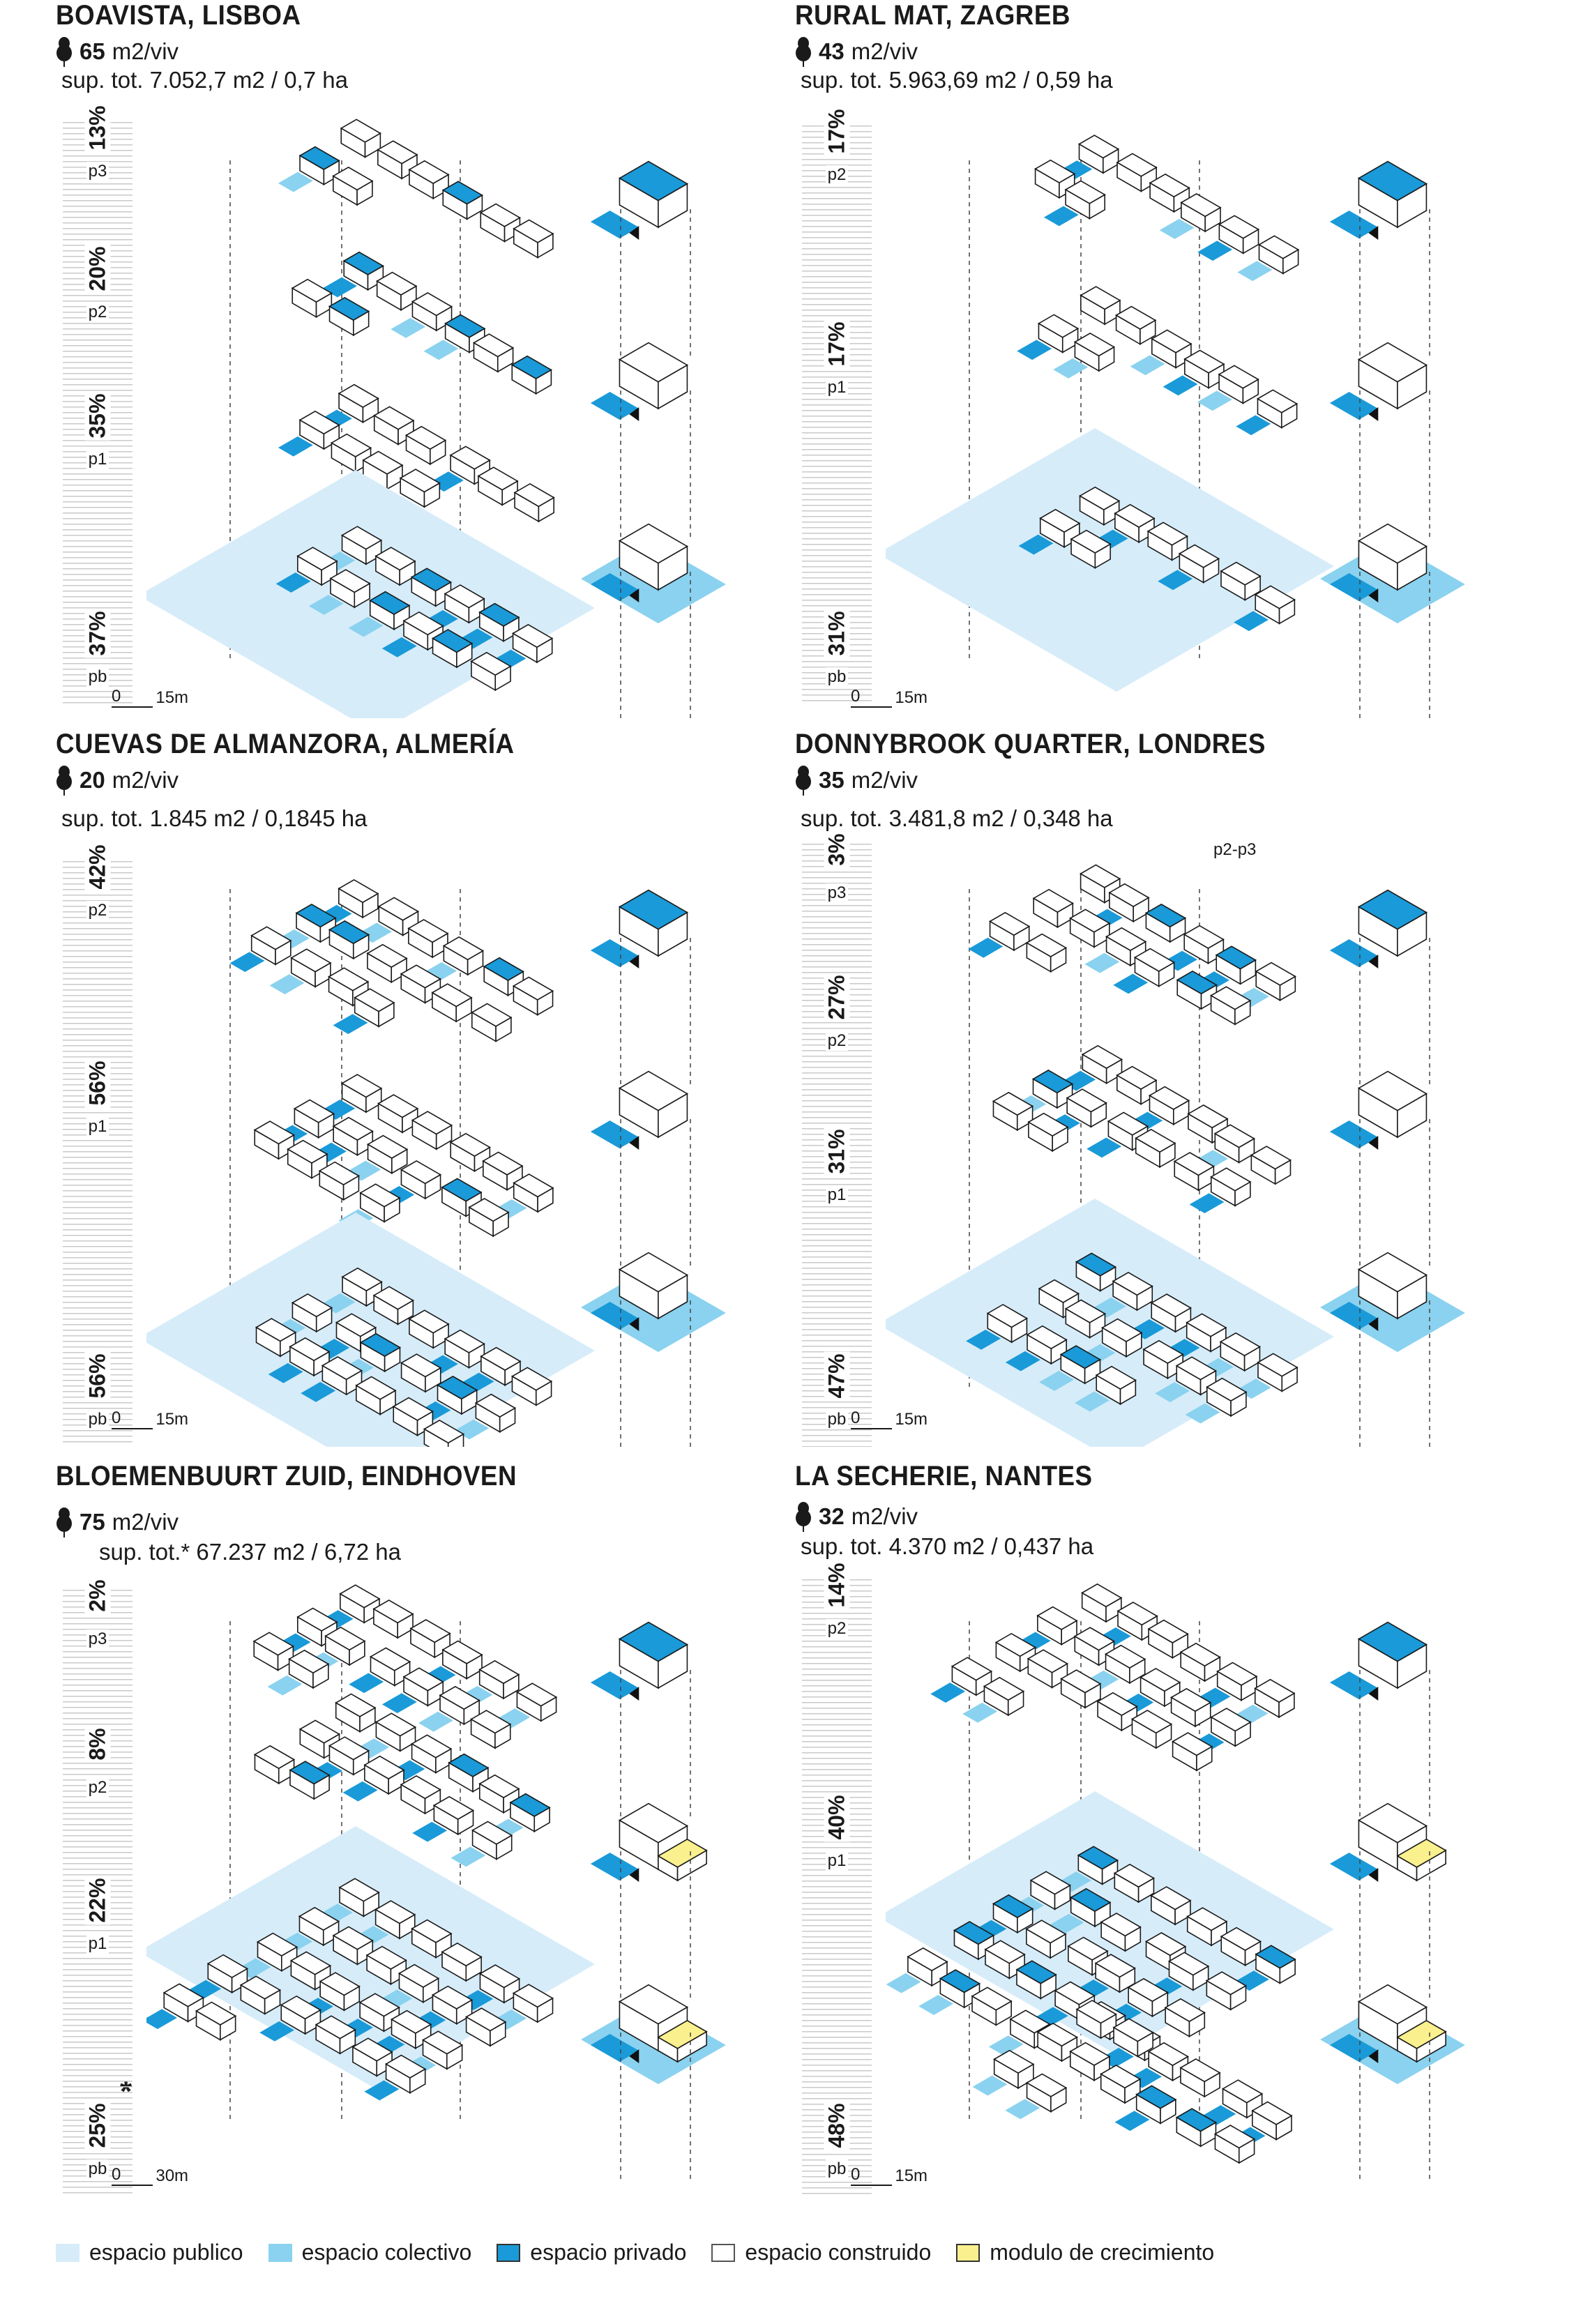 The height and width of the screenshot is (2324, 1590). I want to click on floor-label: p2, so click(837, 1041).